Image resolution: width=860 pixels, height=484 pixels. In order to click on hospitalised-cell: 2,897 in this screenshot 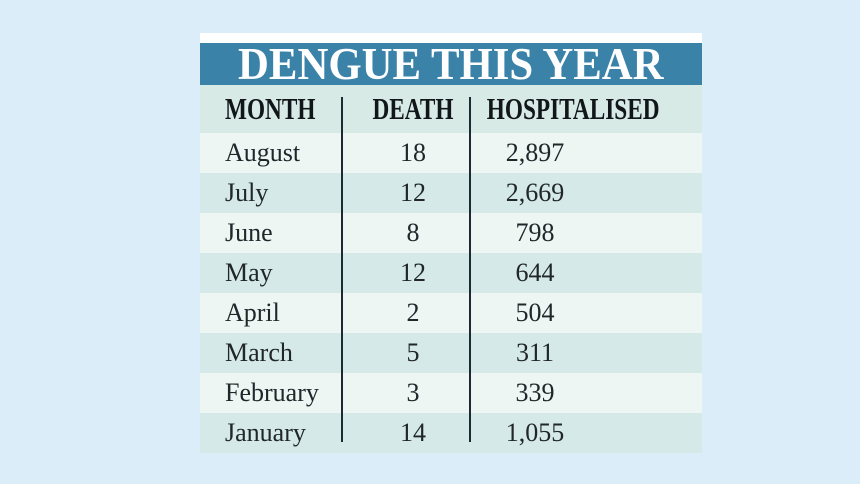, I will do `click(535, 152)`.